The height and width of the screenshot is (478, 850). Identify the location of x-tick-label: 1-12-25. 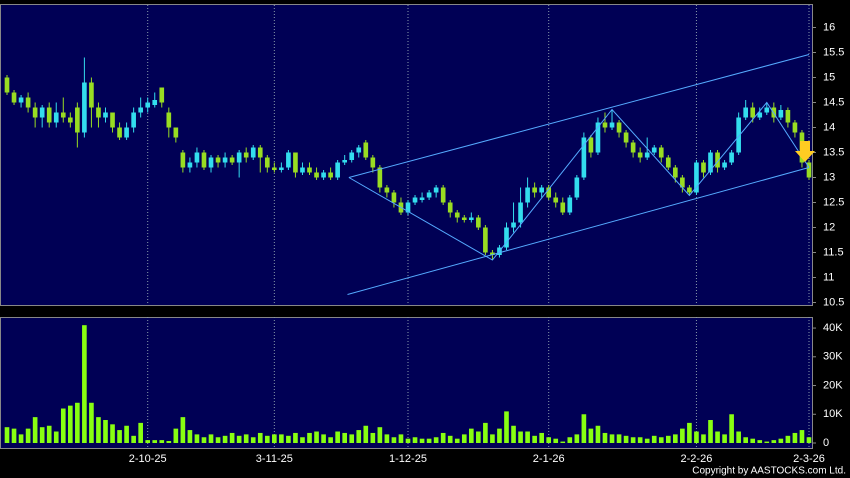
(408, 459).